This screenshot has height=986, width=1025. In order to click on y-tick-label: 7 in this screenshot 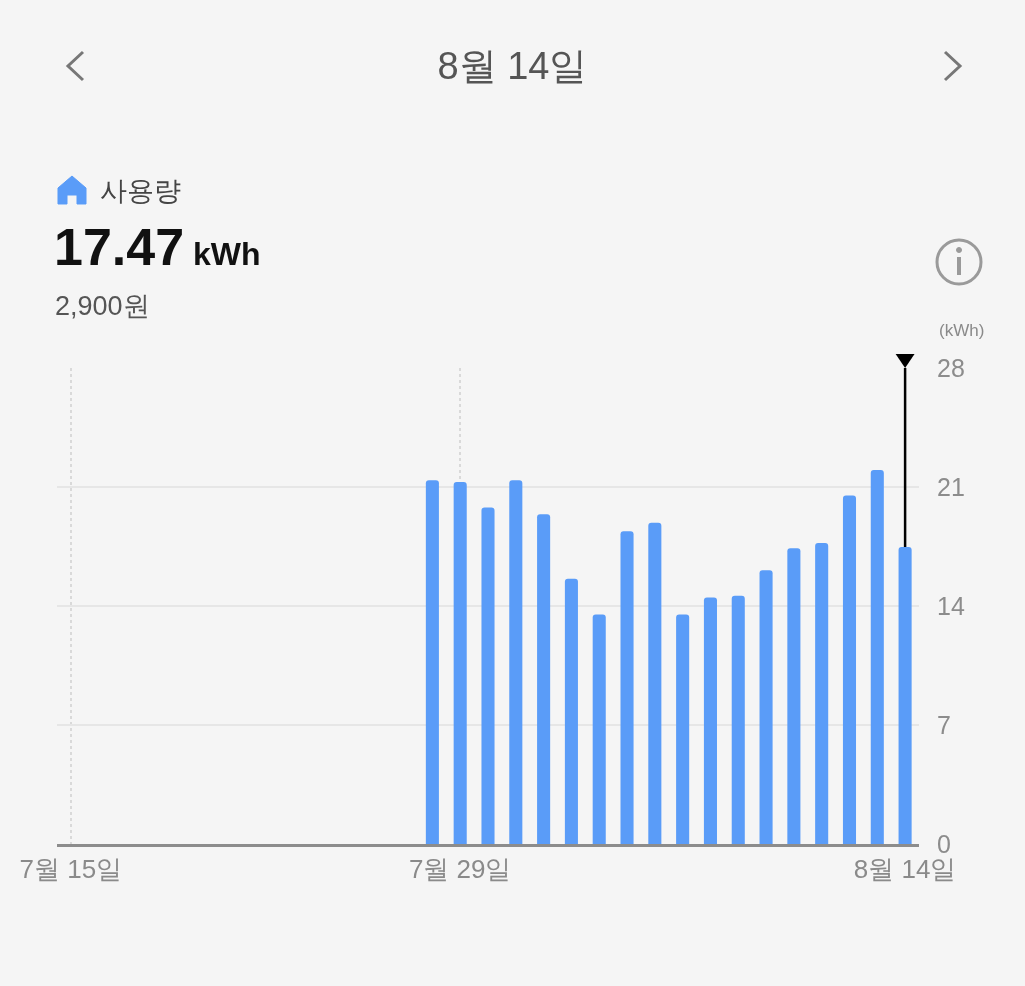, I will do `click(944, 724)`.